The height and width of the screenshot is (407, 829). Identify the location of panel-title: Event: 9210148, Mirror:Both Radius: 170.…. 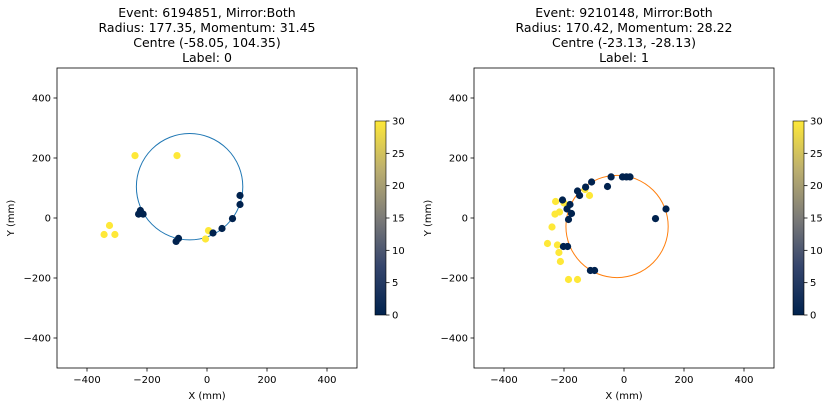
(624, 35).